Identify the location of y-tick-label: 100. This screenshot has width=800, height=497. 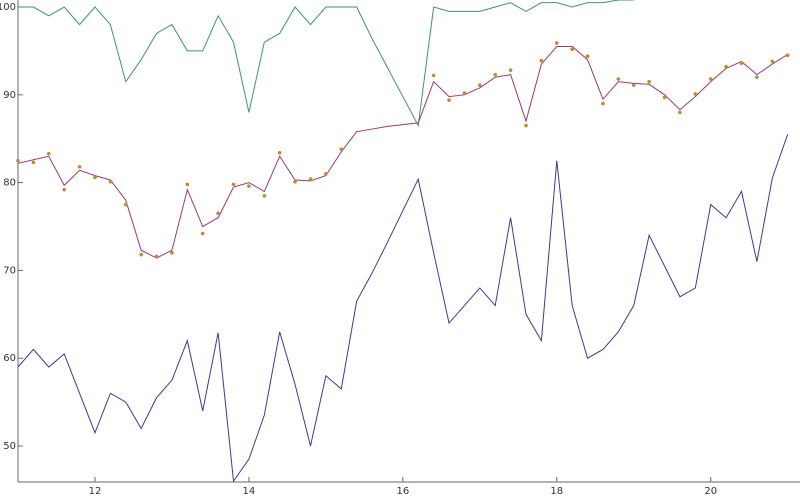
(8, 7).